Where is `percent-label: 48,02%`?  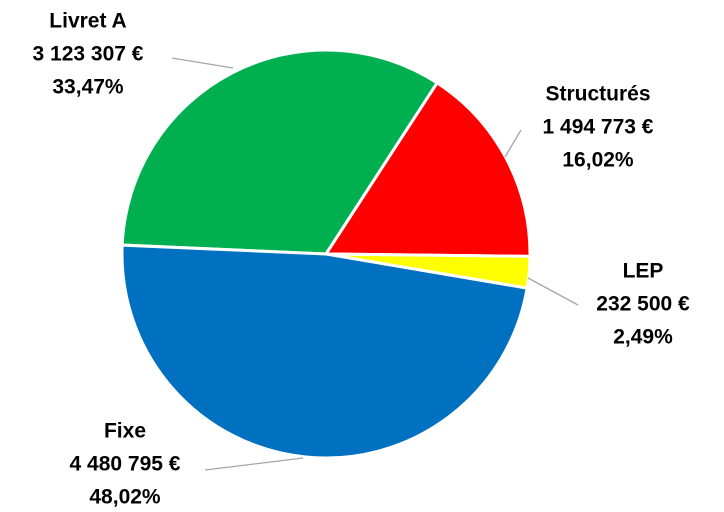 percent-label: 48,02% is located at coordinates (125, 497).